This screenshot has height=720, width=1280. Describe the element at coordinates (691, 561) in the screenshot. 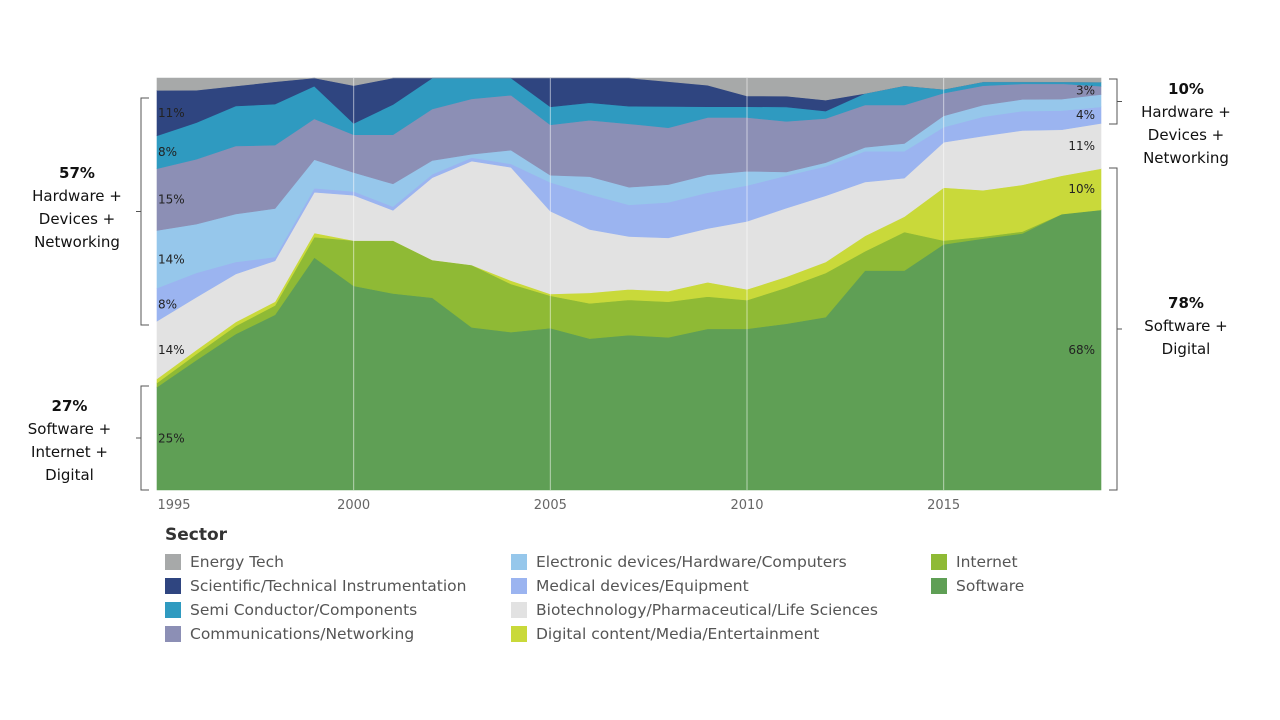

I see `legend-label: Electronic devices/Hardware/Computers` at that location.